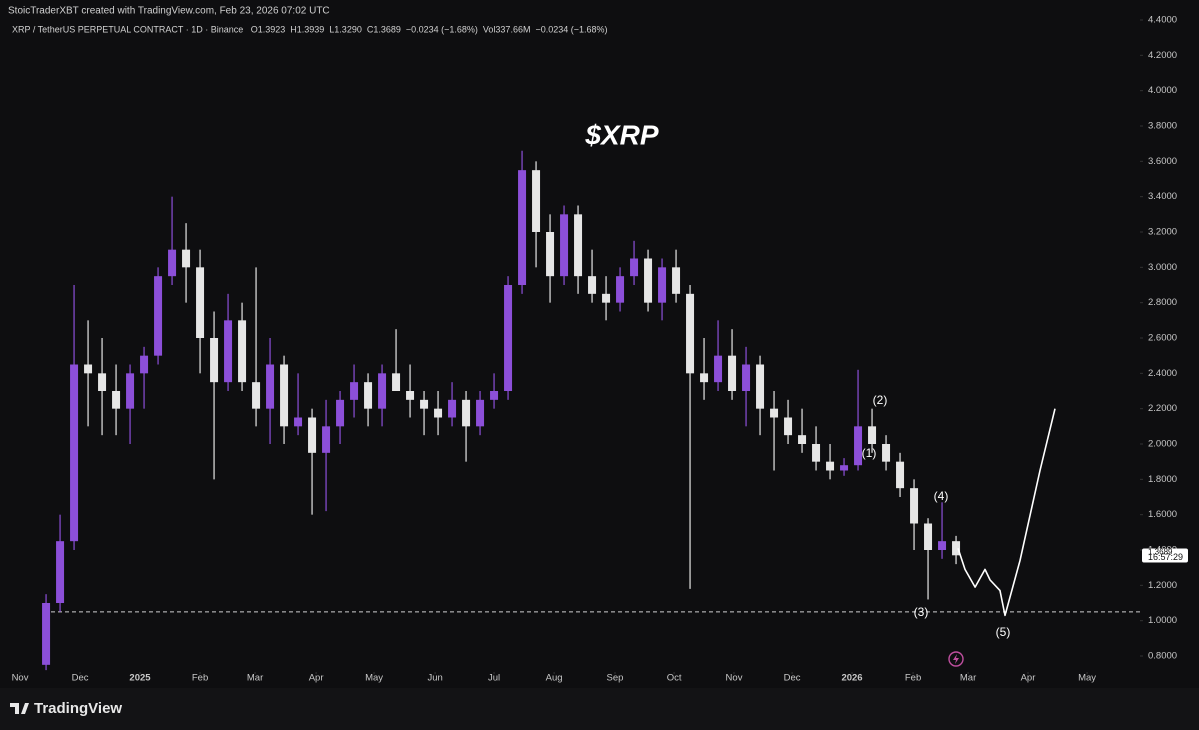 This screenshot has width=1199, height=730. Describe the element at coordinates (80, 678) in the screenshot. I see `x-tick-label: Dec` at that location.